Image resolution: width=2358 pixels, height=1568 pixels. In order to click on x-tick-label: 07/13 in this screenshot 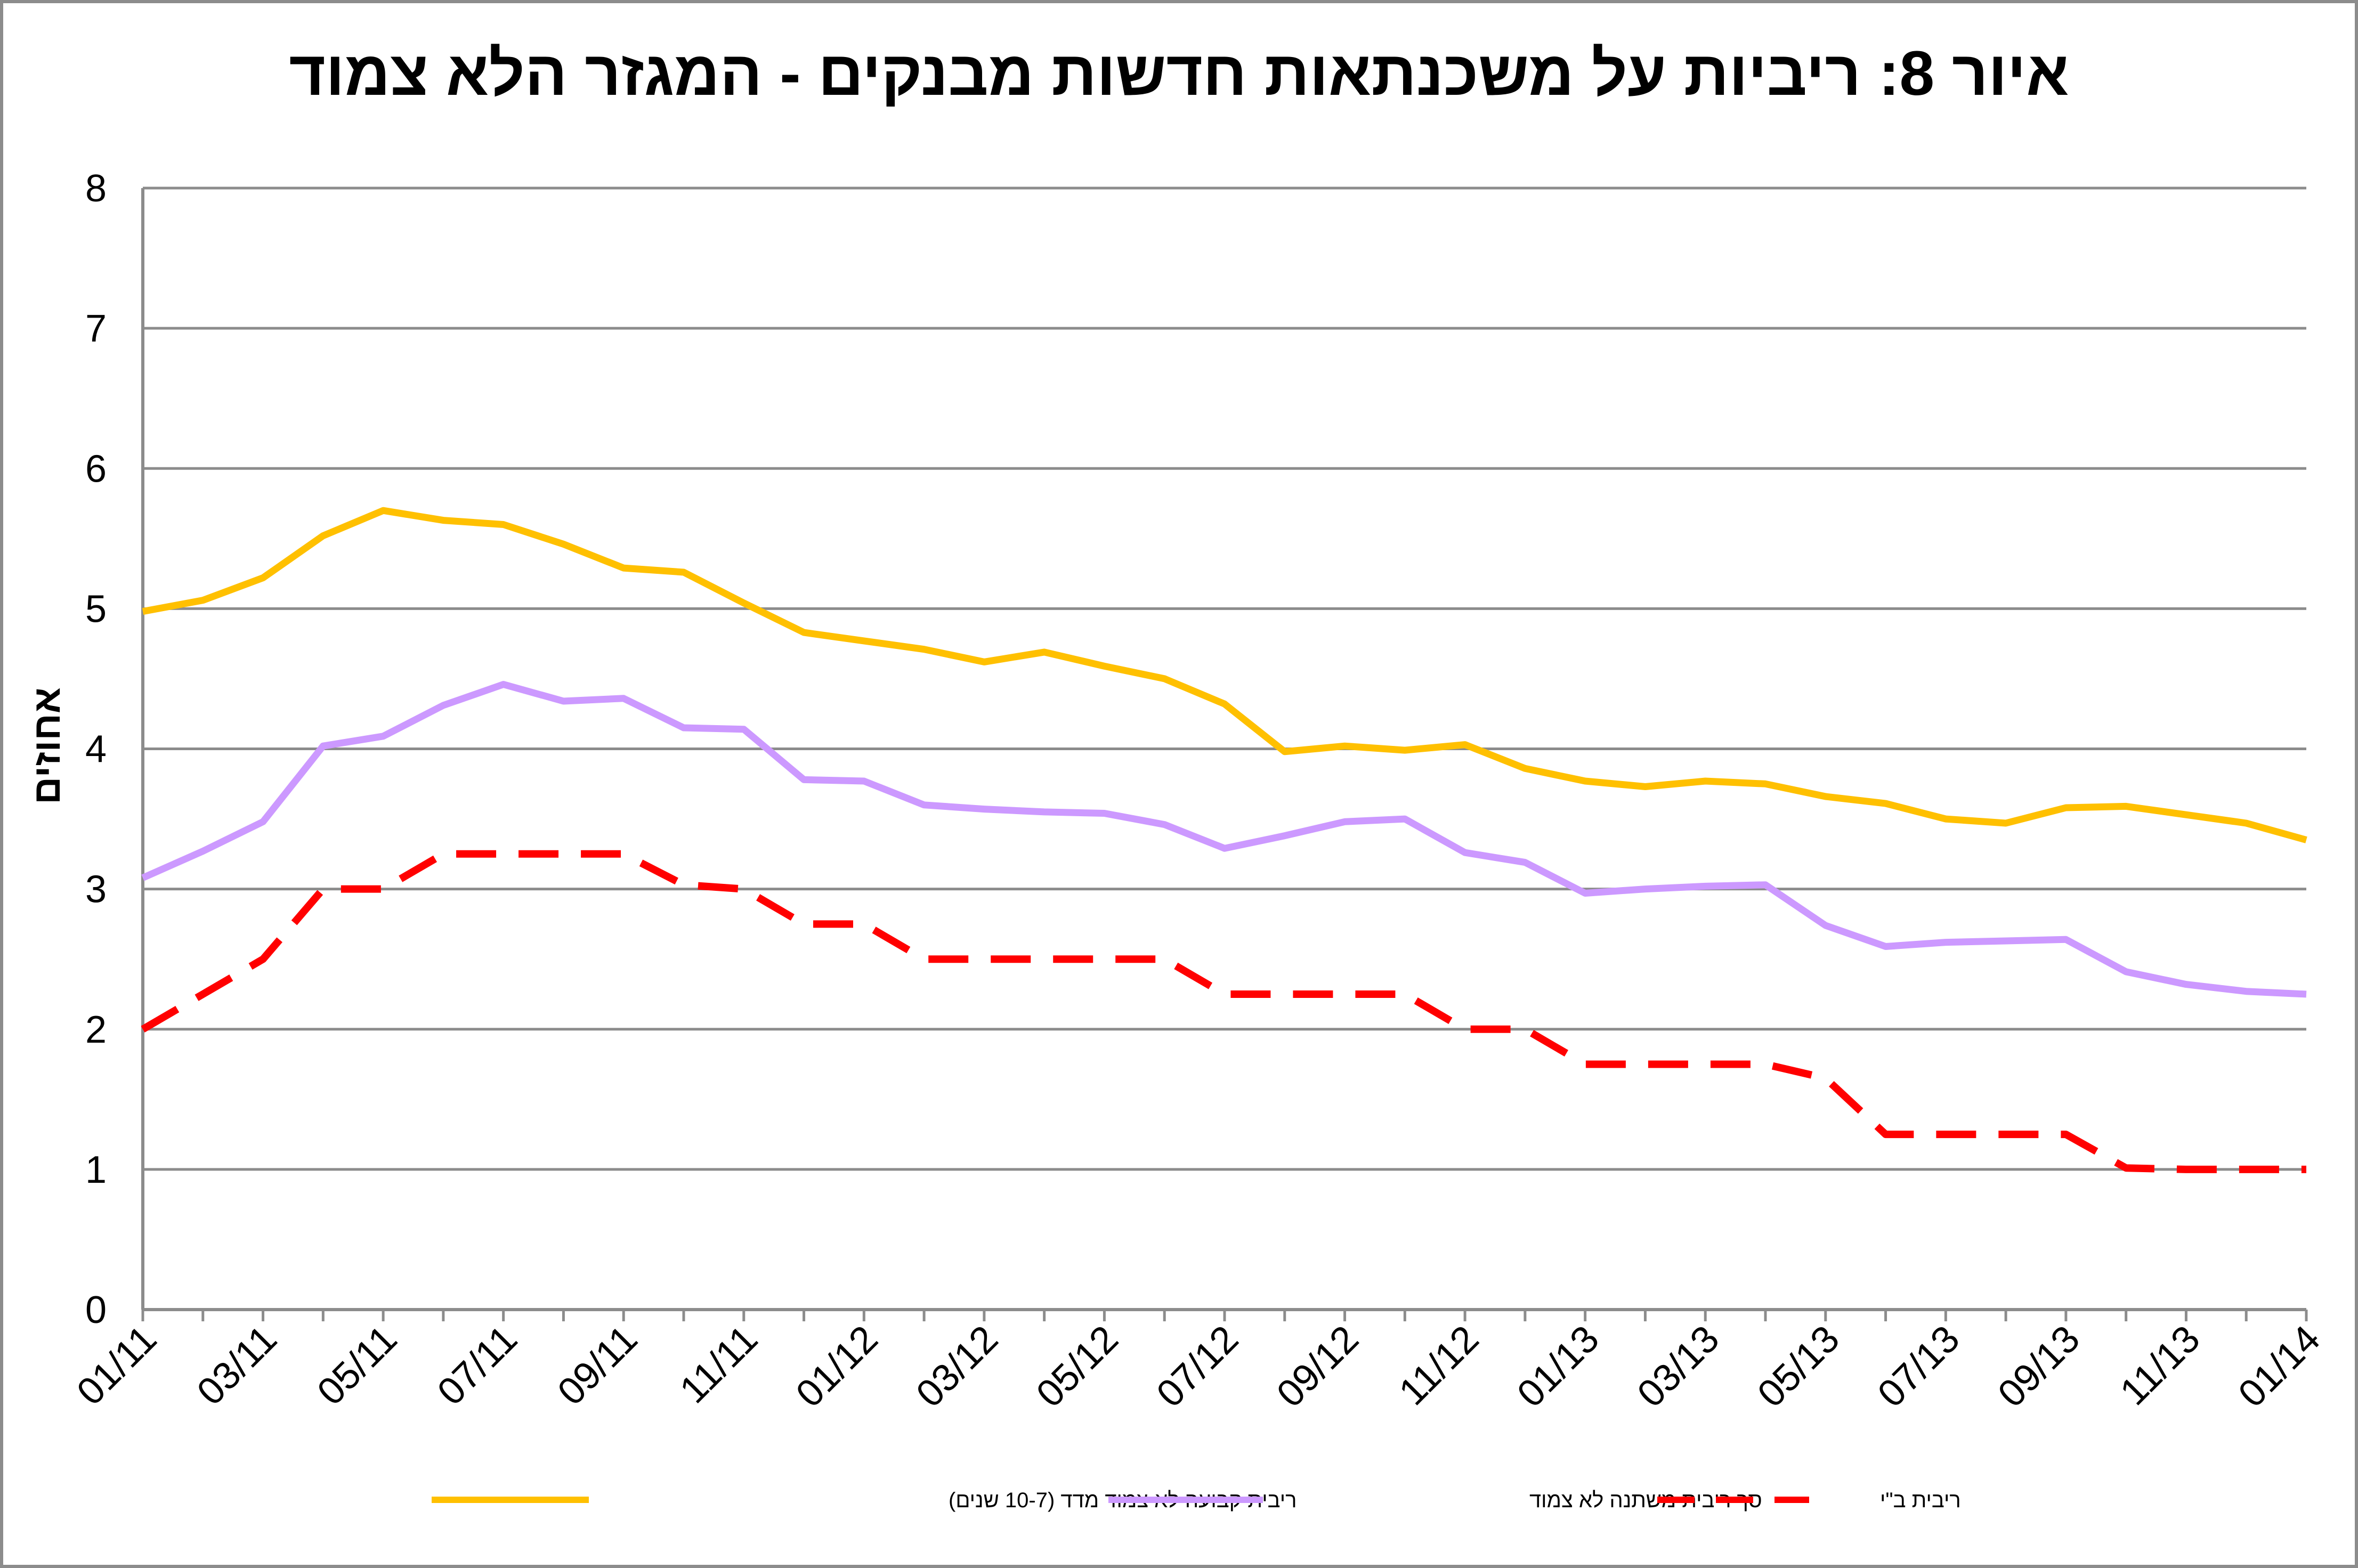, I will do `click(1919, 1367)`.